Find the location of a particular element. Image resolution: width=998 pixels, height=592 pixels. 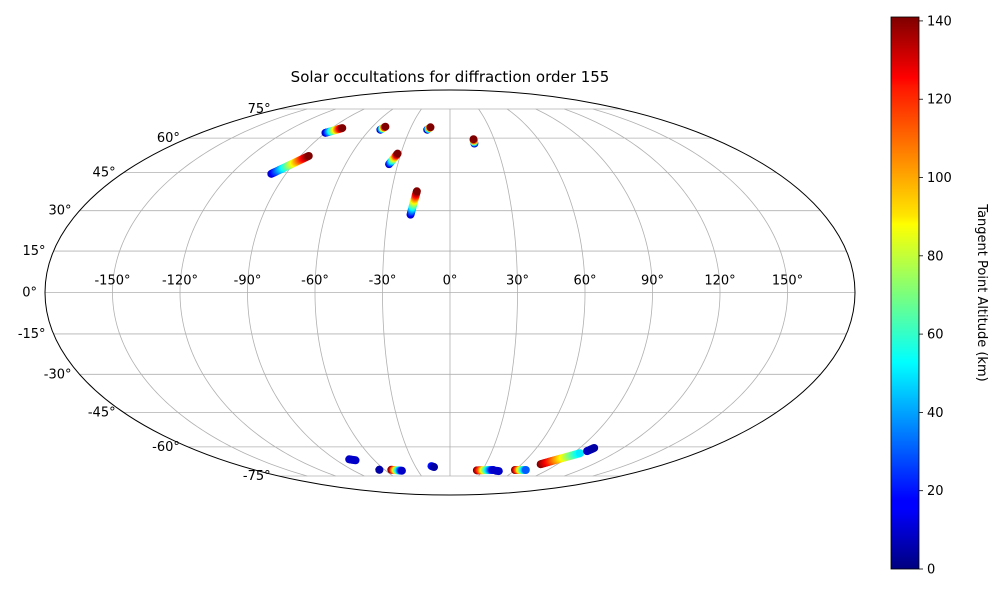

lon-tick-label: 60° is located at coordinates (584, 281).